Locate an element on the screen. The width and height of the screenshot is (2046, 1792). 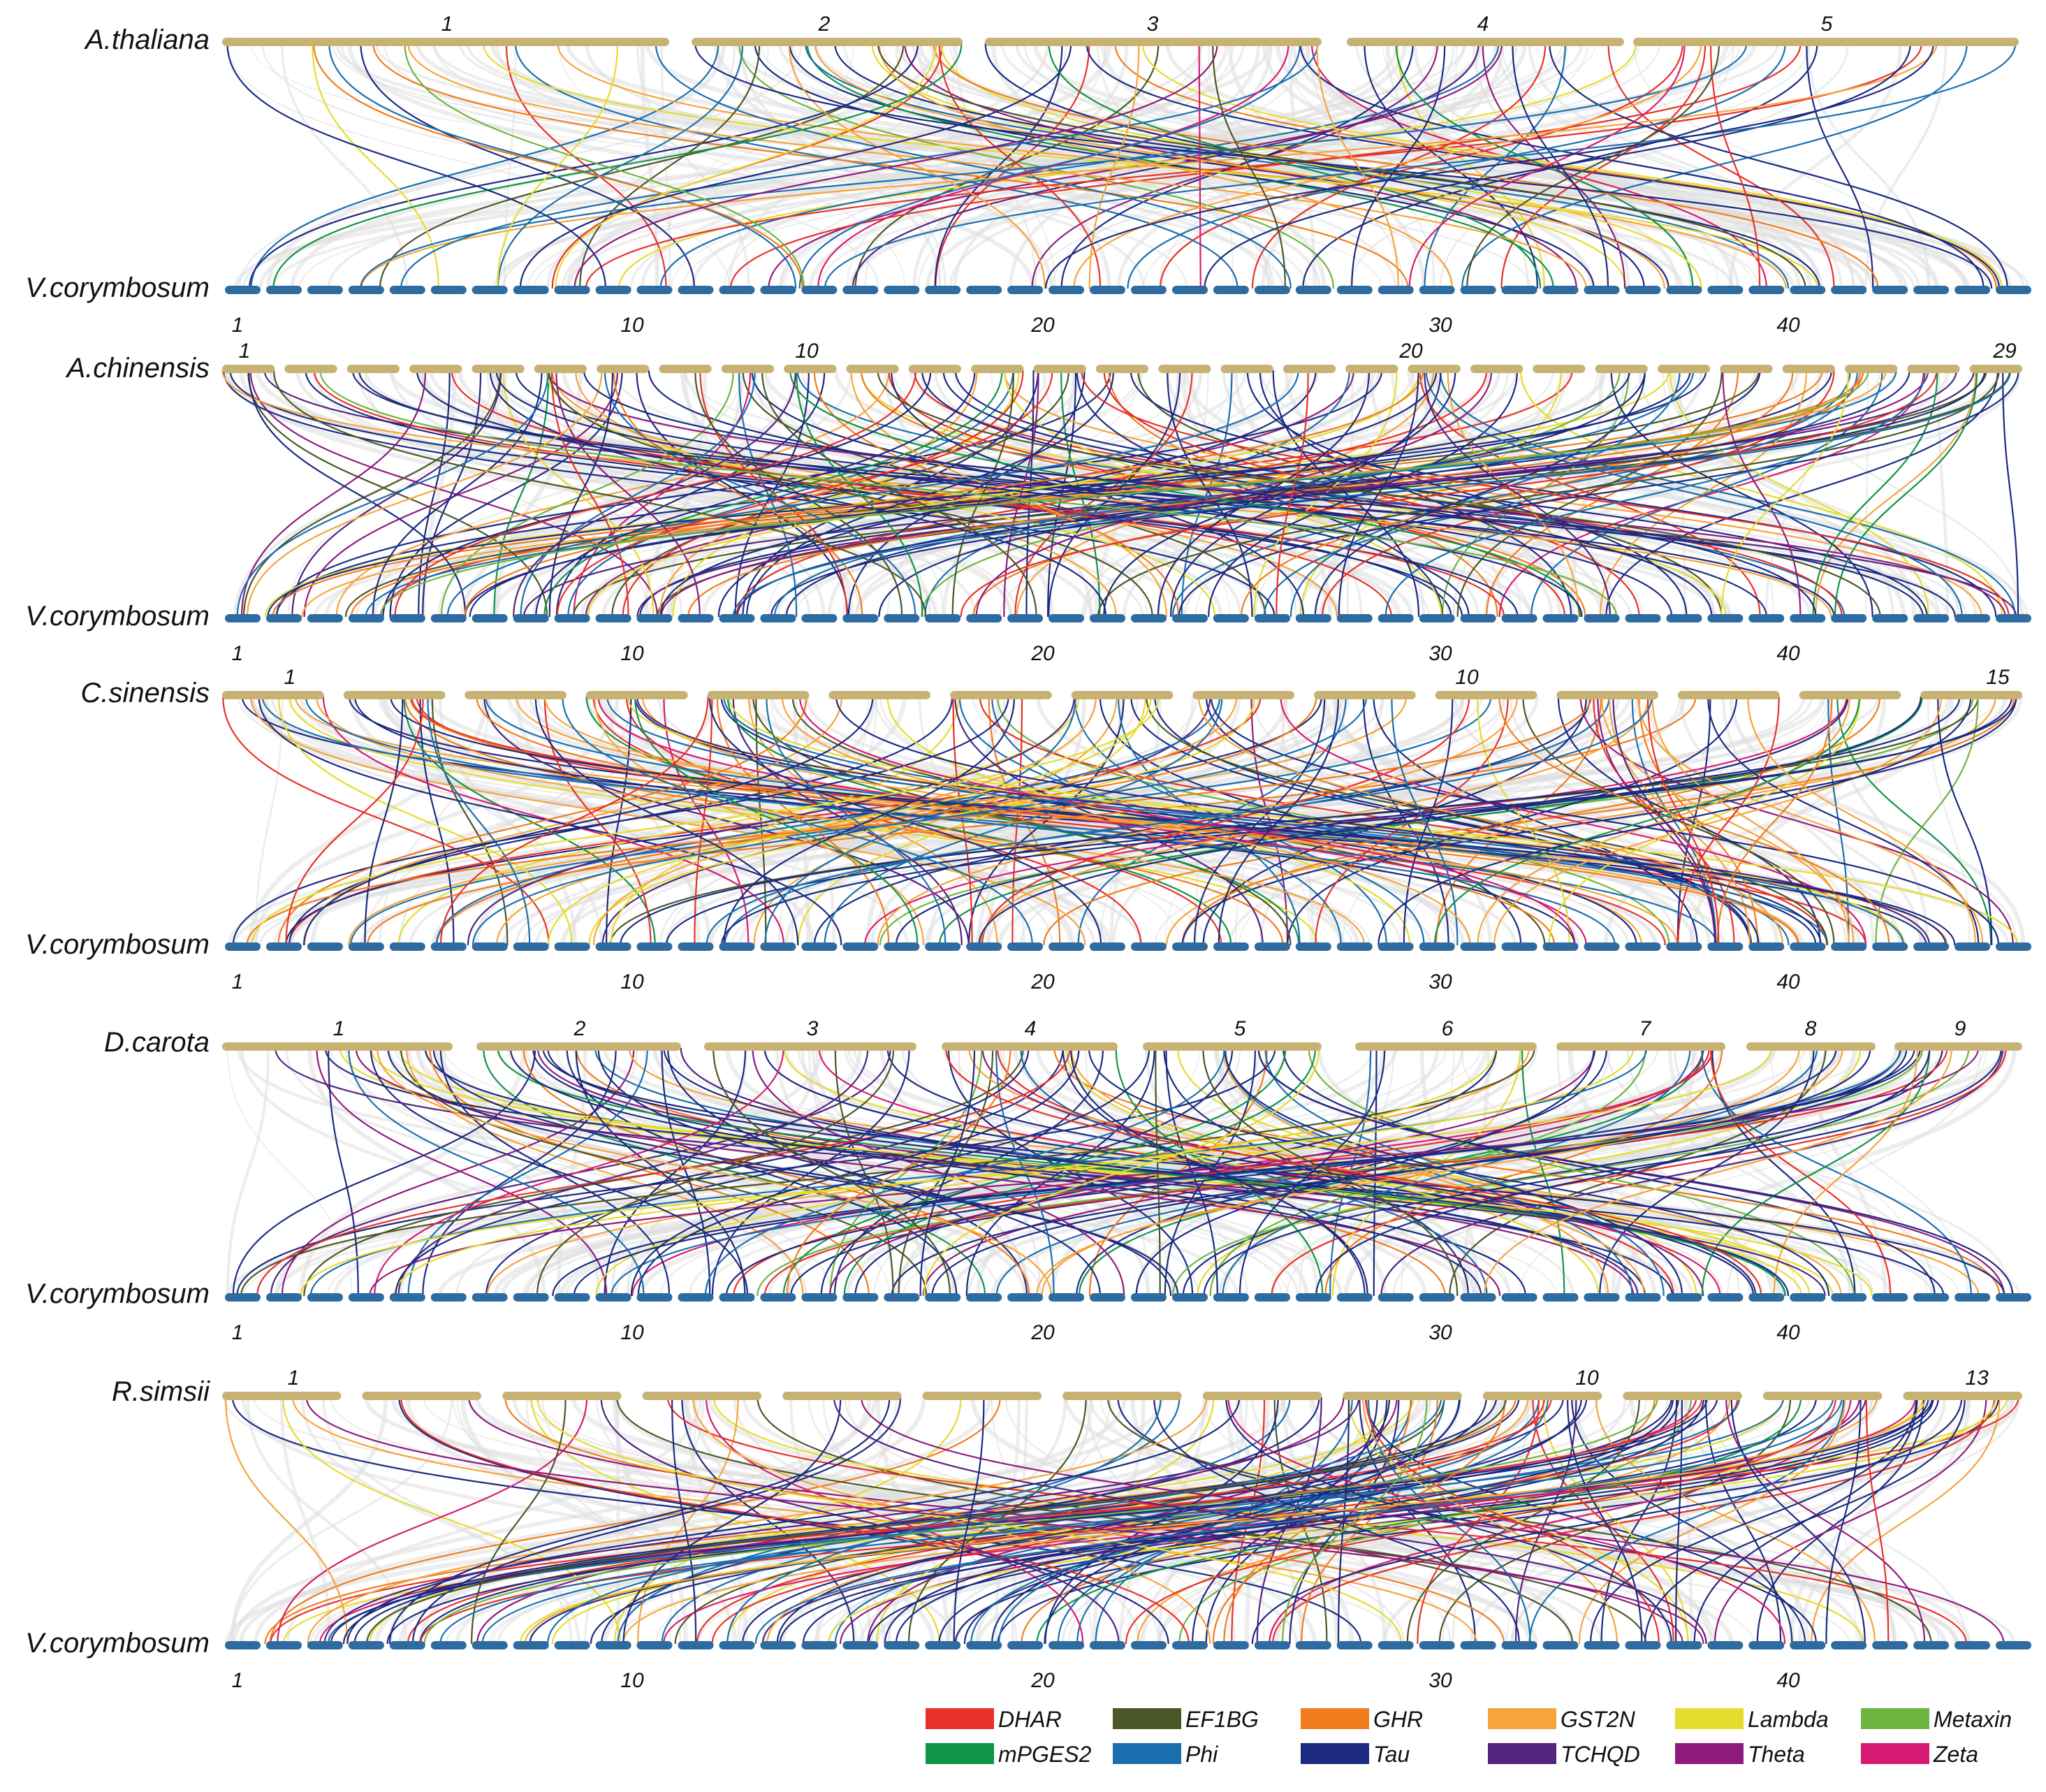
reference-chromosome-number: 40 is located at coordinates (1788, 654).